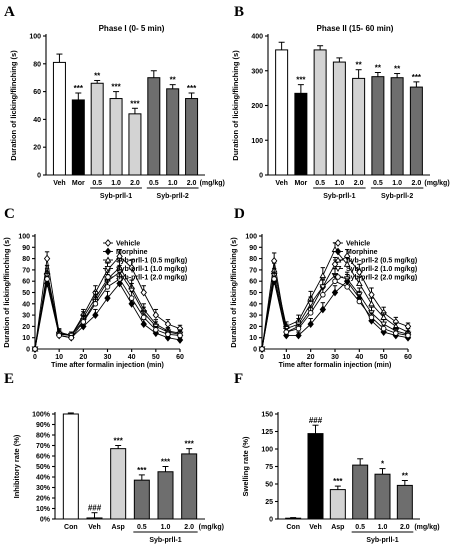  I want to click on significance-mark: *, so click(383, 464).